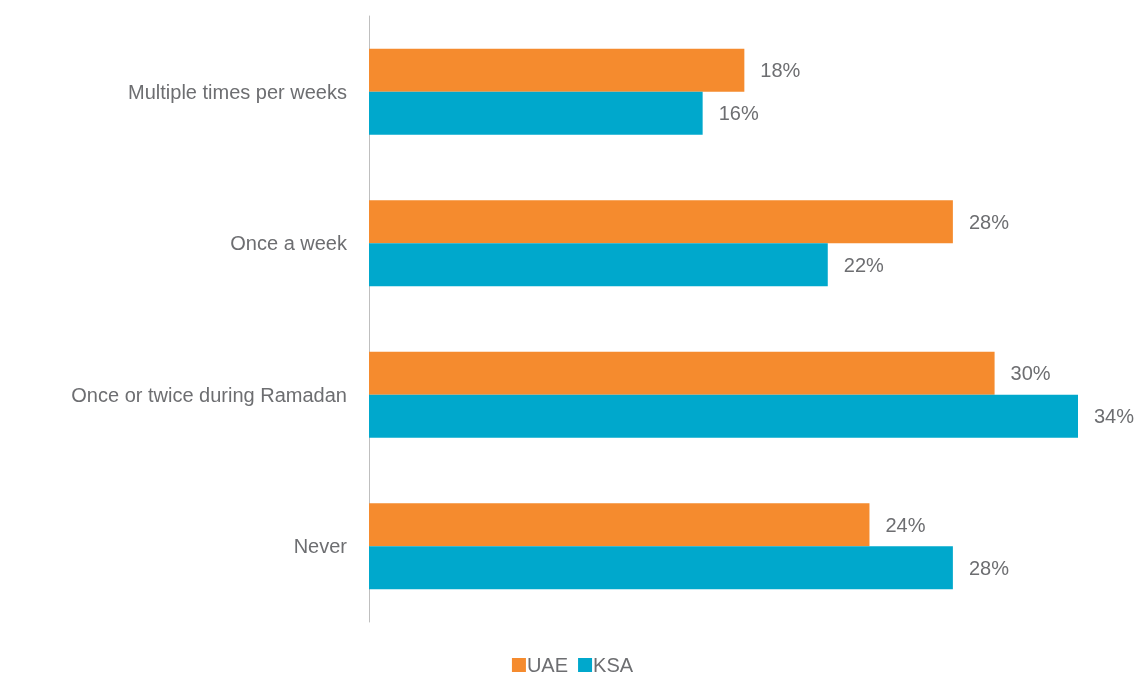  I want to click on data-label: 16%, so click(738, 113).